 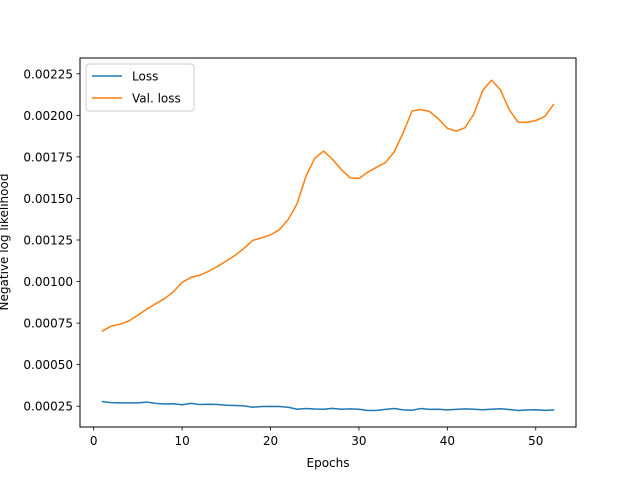 I want to click on y-tick-label: 0.00075, so click(x=48, y=324).